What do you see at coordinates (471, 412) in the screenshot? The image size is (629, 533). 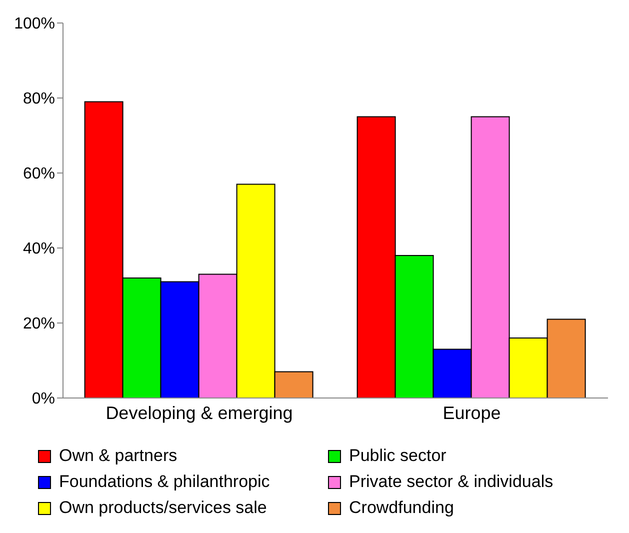 I see `x-tick-label: Europe` at bounding box center [471, 412].